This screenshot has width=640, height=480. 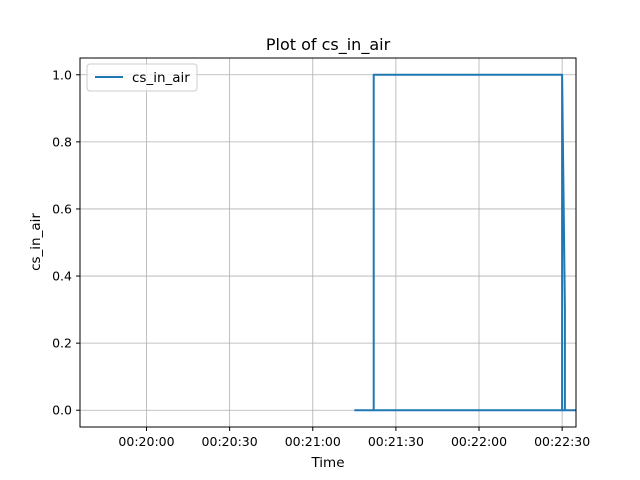 I want to click on y-tick-label: 0.0, so click(x=62, y=410).